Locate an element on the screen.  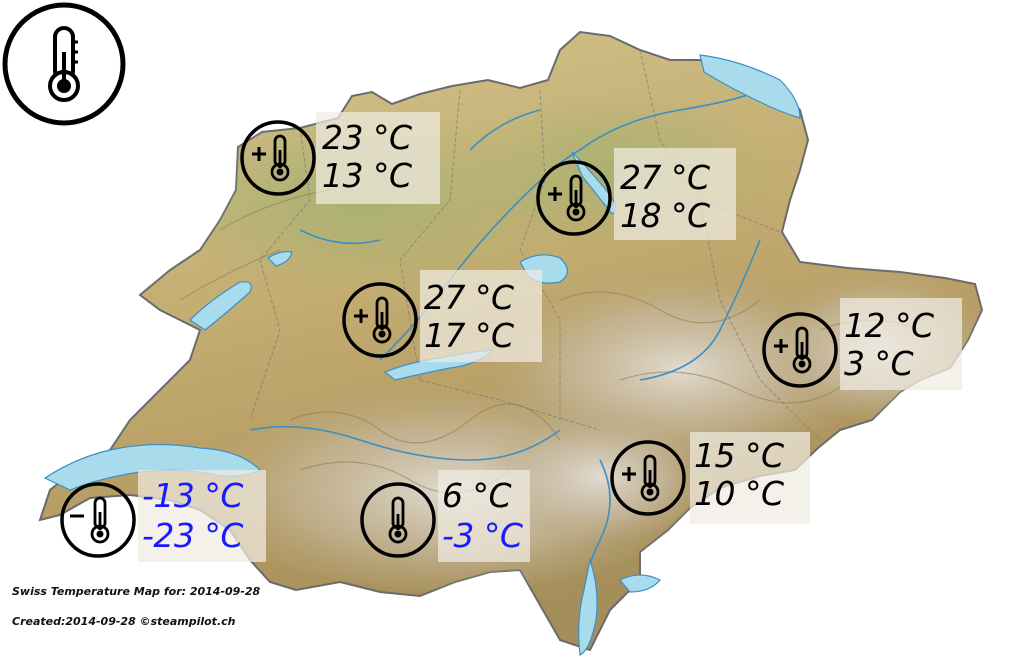
station-valais: 6 °C -3 °C is located at coordinates (445, 516).